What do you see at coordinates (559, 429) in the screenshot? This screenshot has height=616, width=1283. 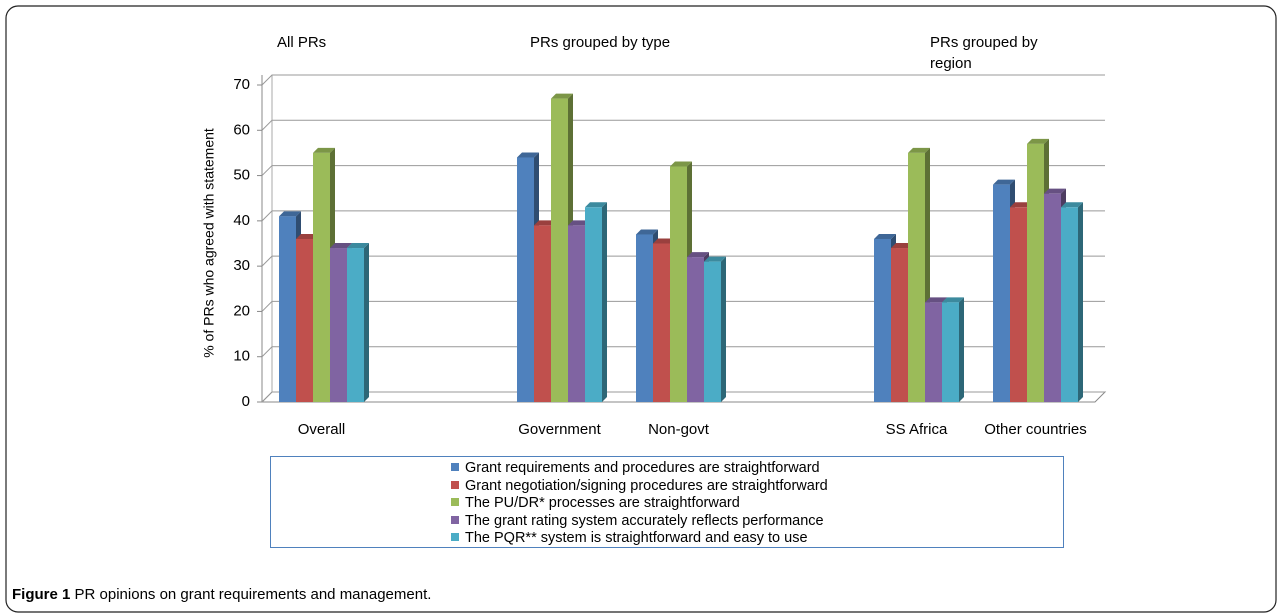 I see `x-tick-label: Government` at bounding box center [559, 429].